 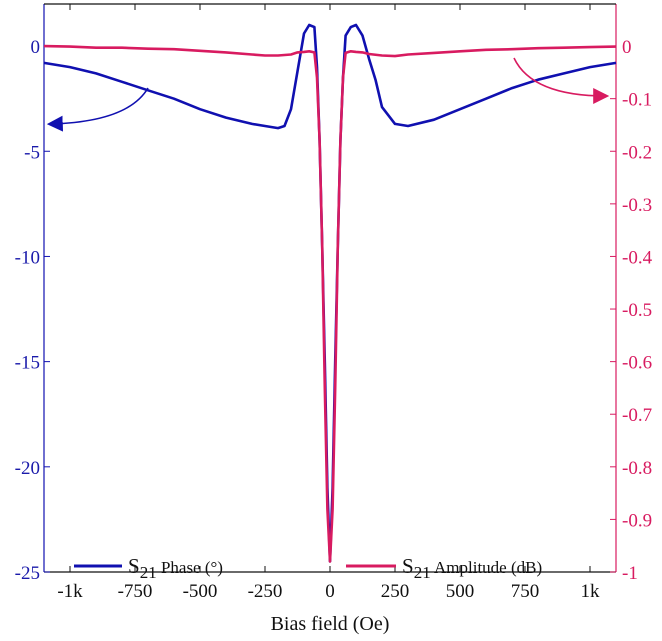 I want to click on y-right-tick-label: -0.2, so click(x=637, y=152).